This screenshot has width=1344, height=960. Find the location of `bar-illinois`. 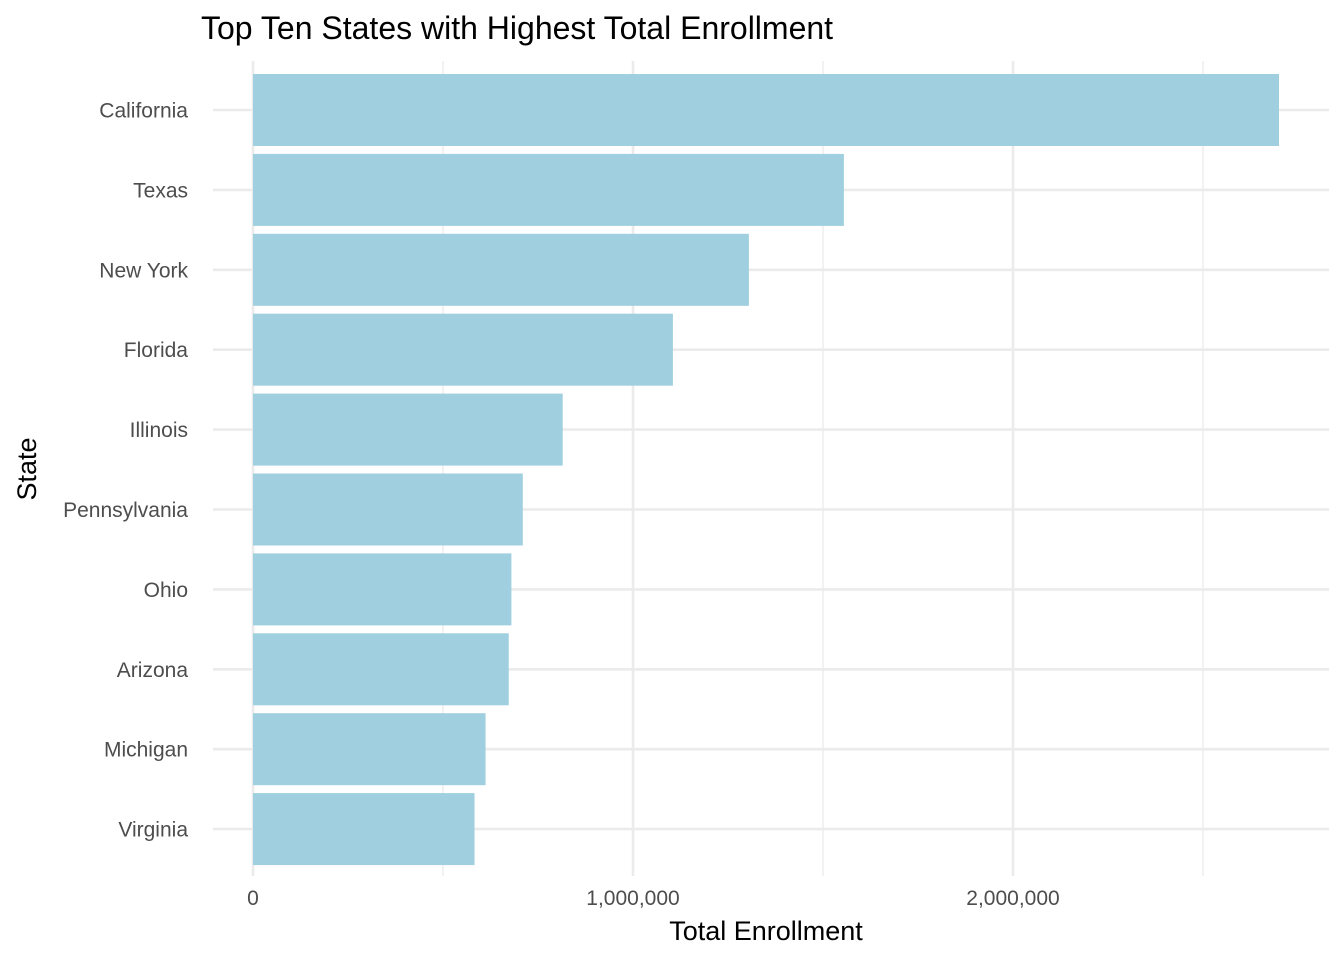

bar-illinois is located at coordinates (408, 429).